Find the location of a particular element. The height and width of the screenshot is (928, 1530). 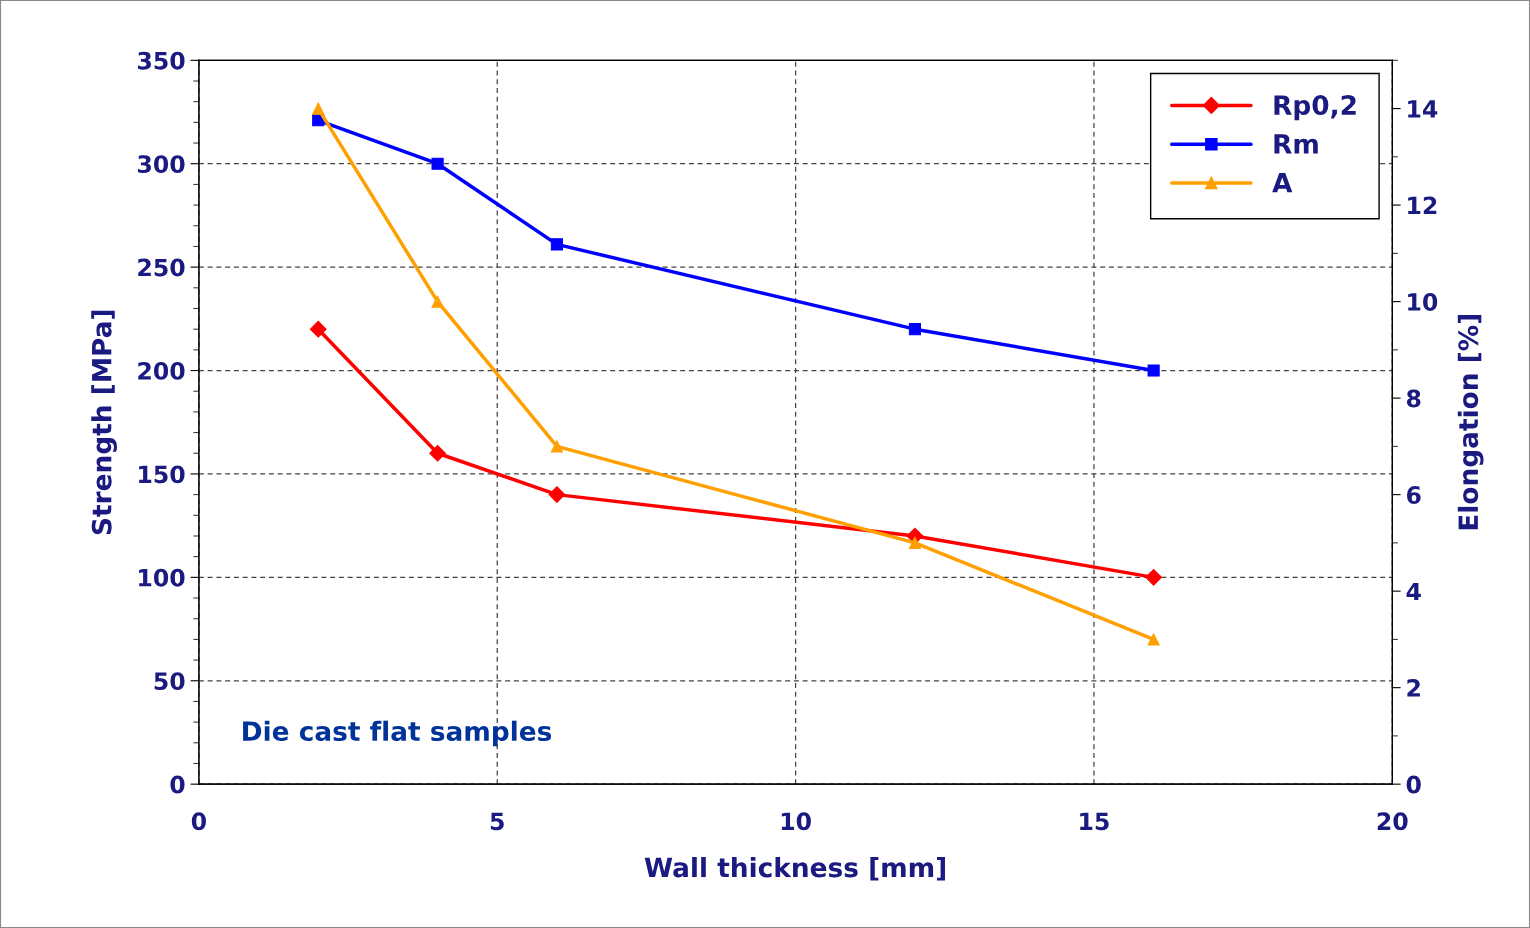

legend-label: A is located at coordinates (1282, 182).